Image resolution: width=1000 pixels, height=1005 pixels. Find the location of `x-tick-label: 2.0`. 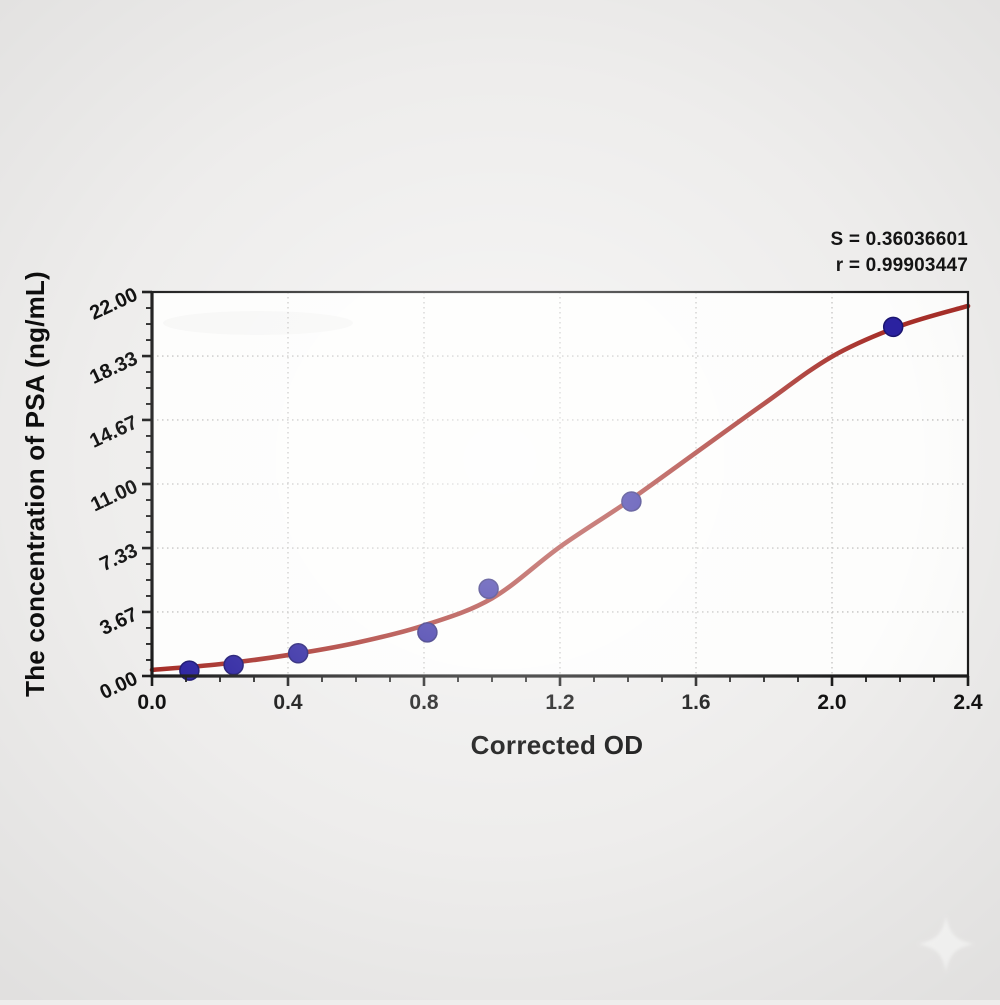

x-tick-label: 2.0 is located at coordinates (831, 702).